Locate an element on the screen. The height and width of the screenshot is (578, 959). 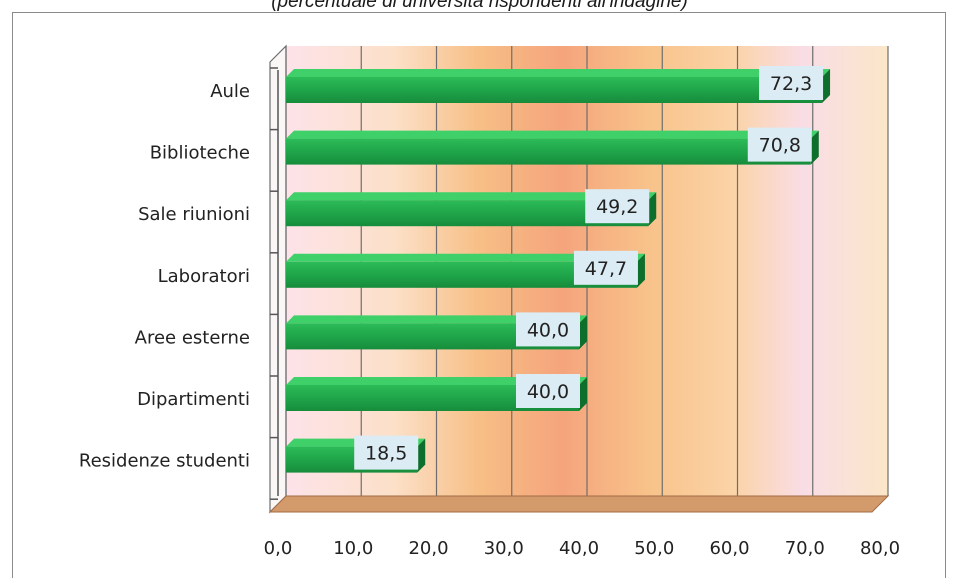
bar-0: 72,3 is located at coordinates (558, 84).